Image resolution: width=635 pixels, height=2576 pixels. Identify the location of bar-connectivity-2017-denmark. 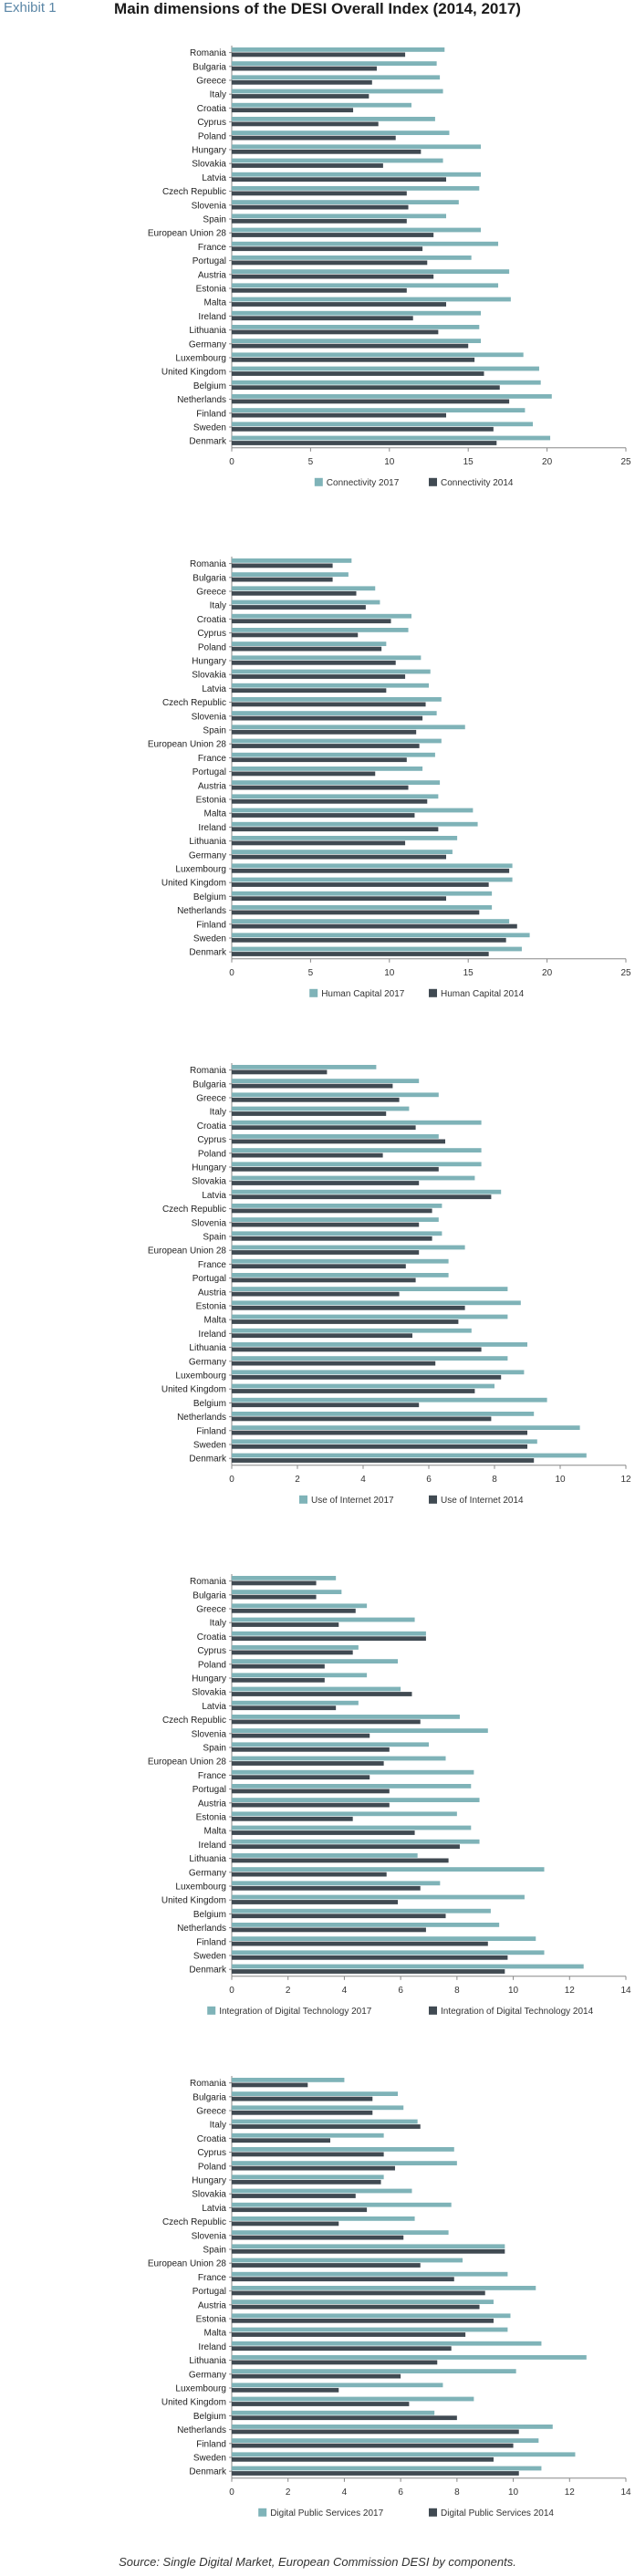
(392, 438).